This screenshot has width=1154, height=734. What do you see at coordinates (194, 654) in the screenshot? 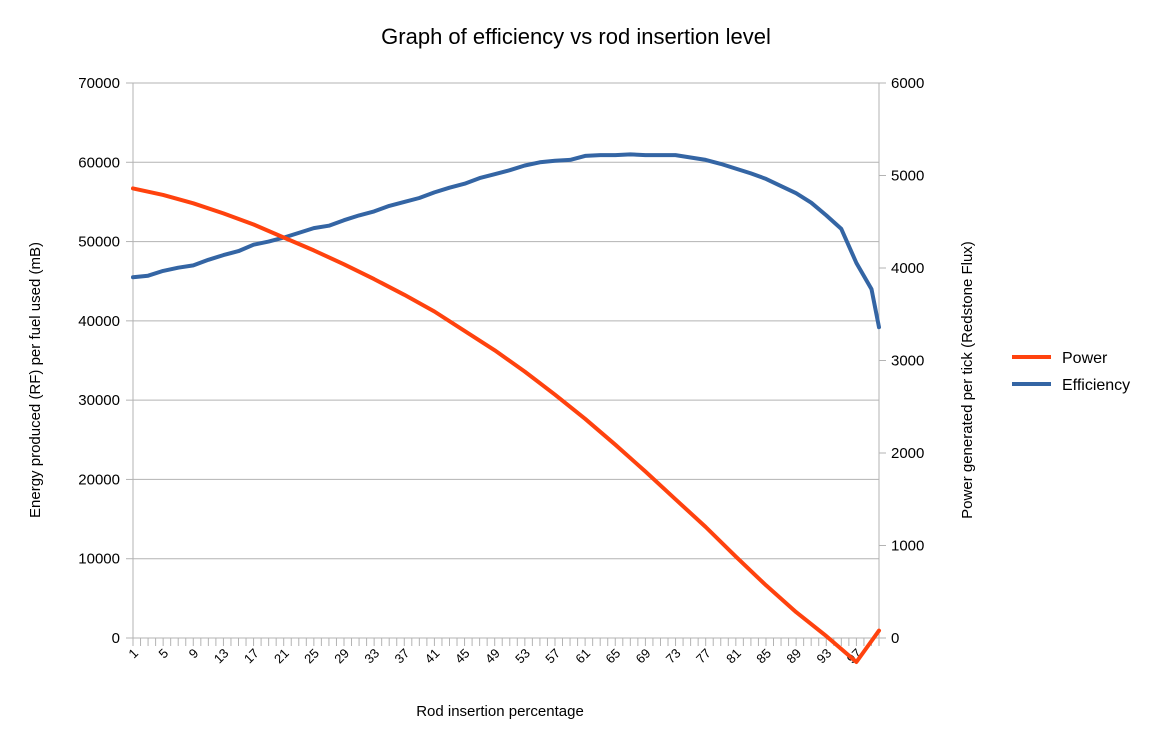
I see `x-tick-label: 9` at bounding box center [194, 654].